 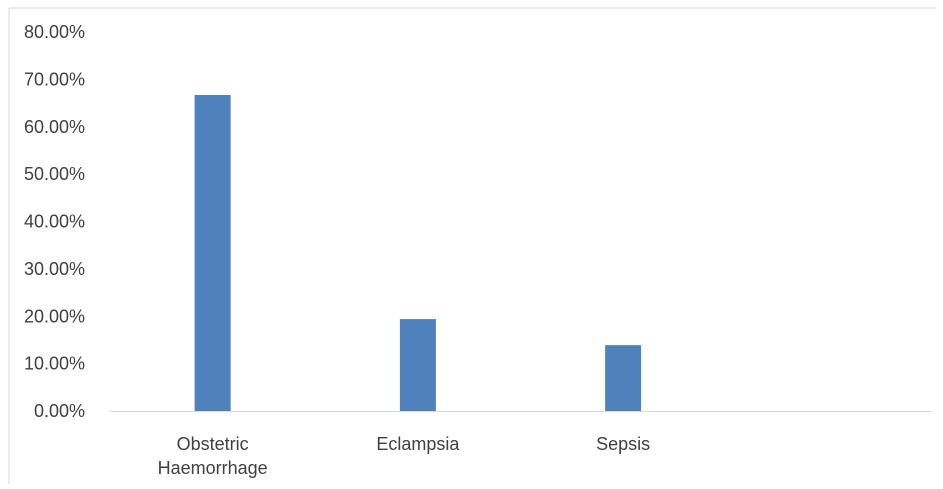 What do you see at coordinates (404, 456) in the screenshot?
I see `x-axis-tick-labels: Obstetric Haemorrhage Eclampsia Sepsis` at bounding box center [404, 456].